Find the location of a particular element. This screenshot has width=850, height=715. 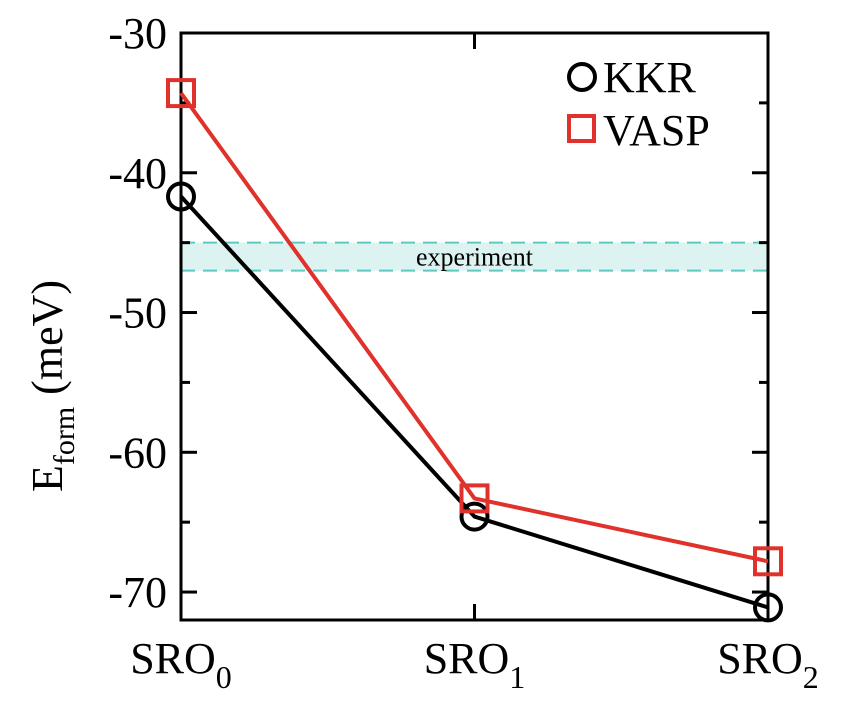

y-tick-labels: -30 -40 -50 -60 -70 is located at coordinates (137, 313).